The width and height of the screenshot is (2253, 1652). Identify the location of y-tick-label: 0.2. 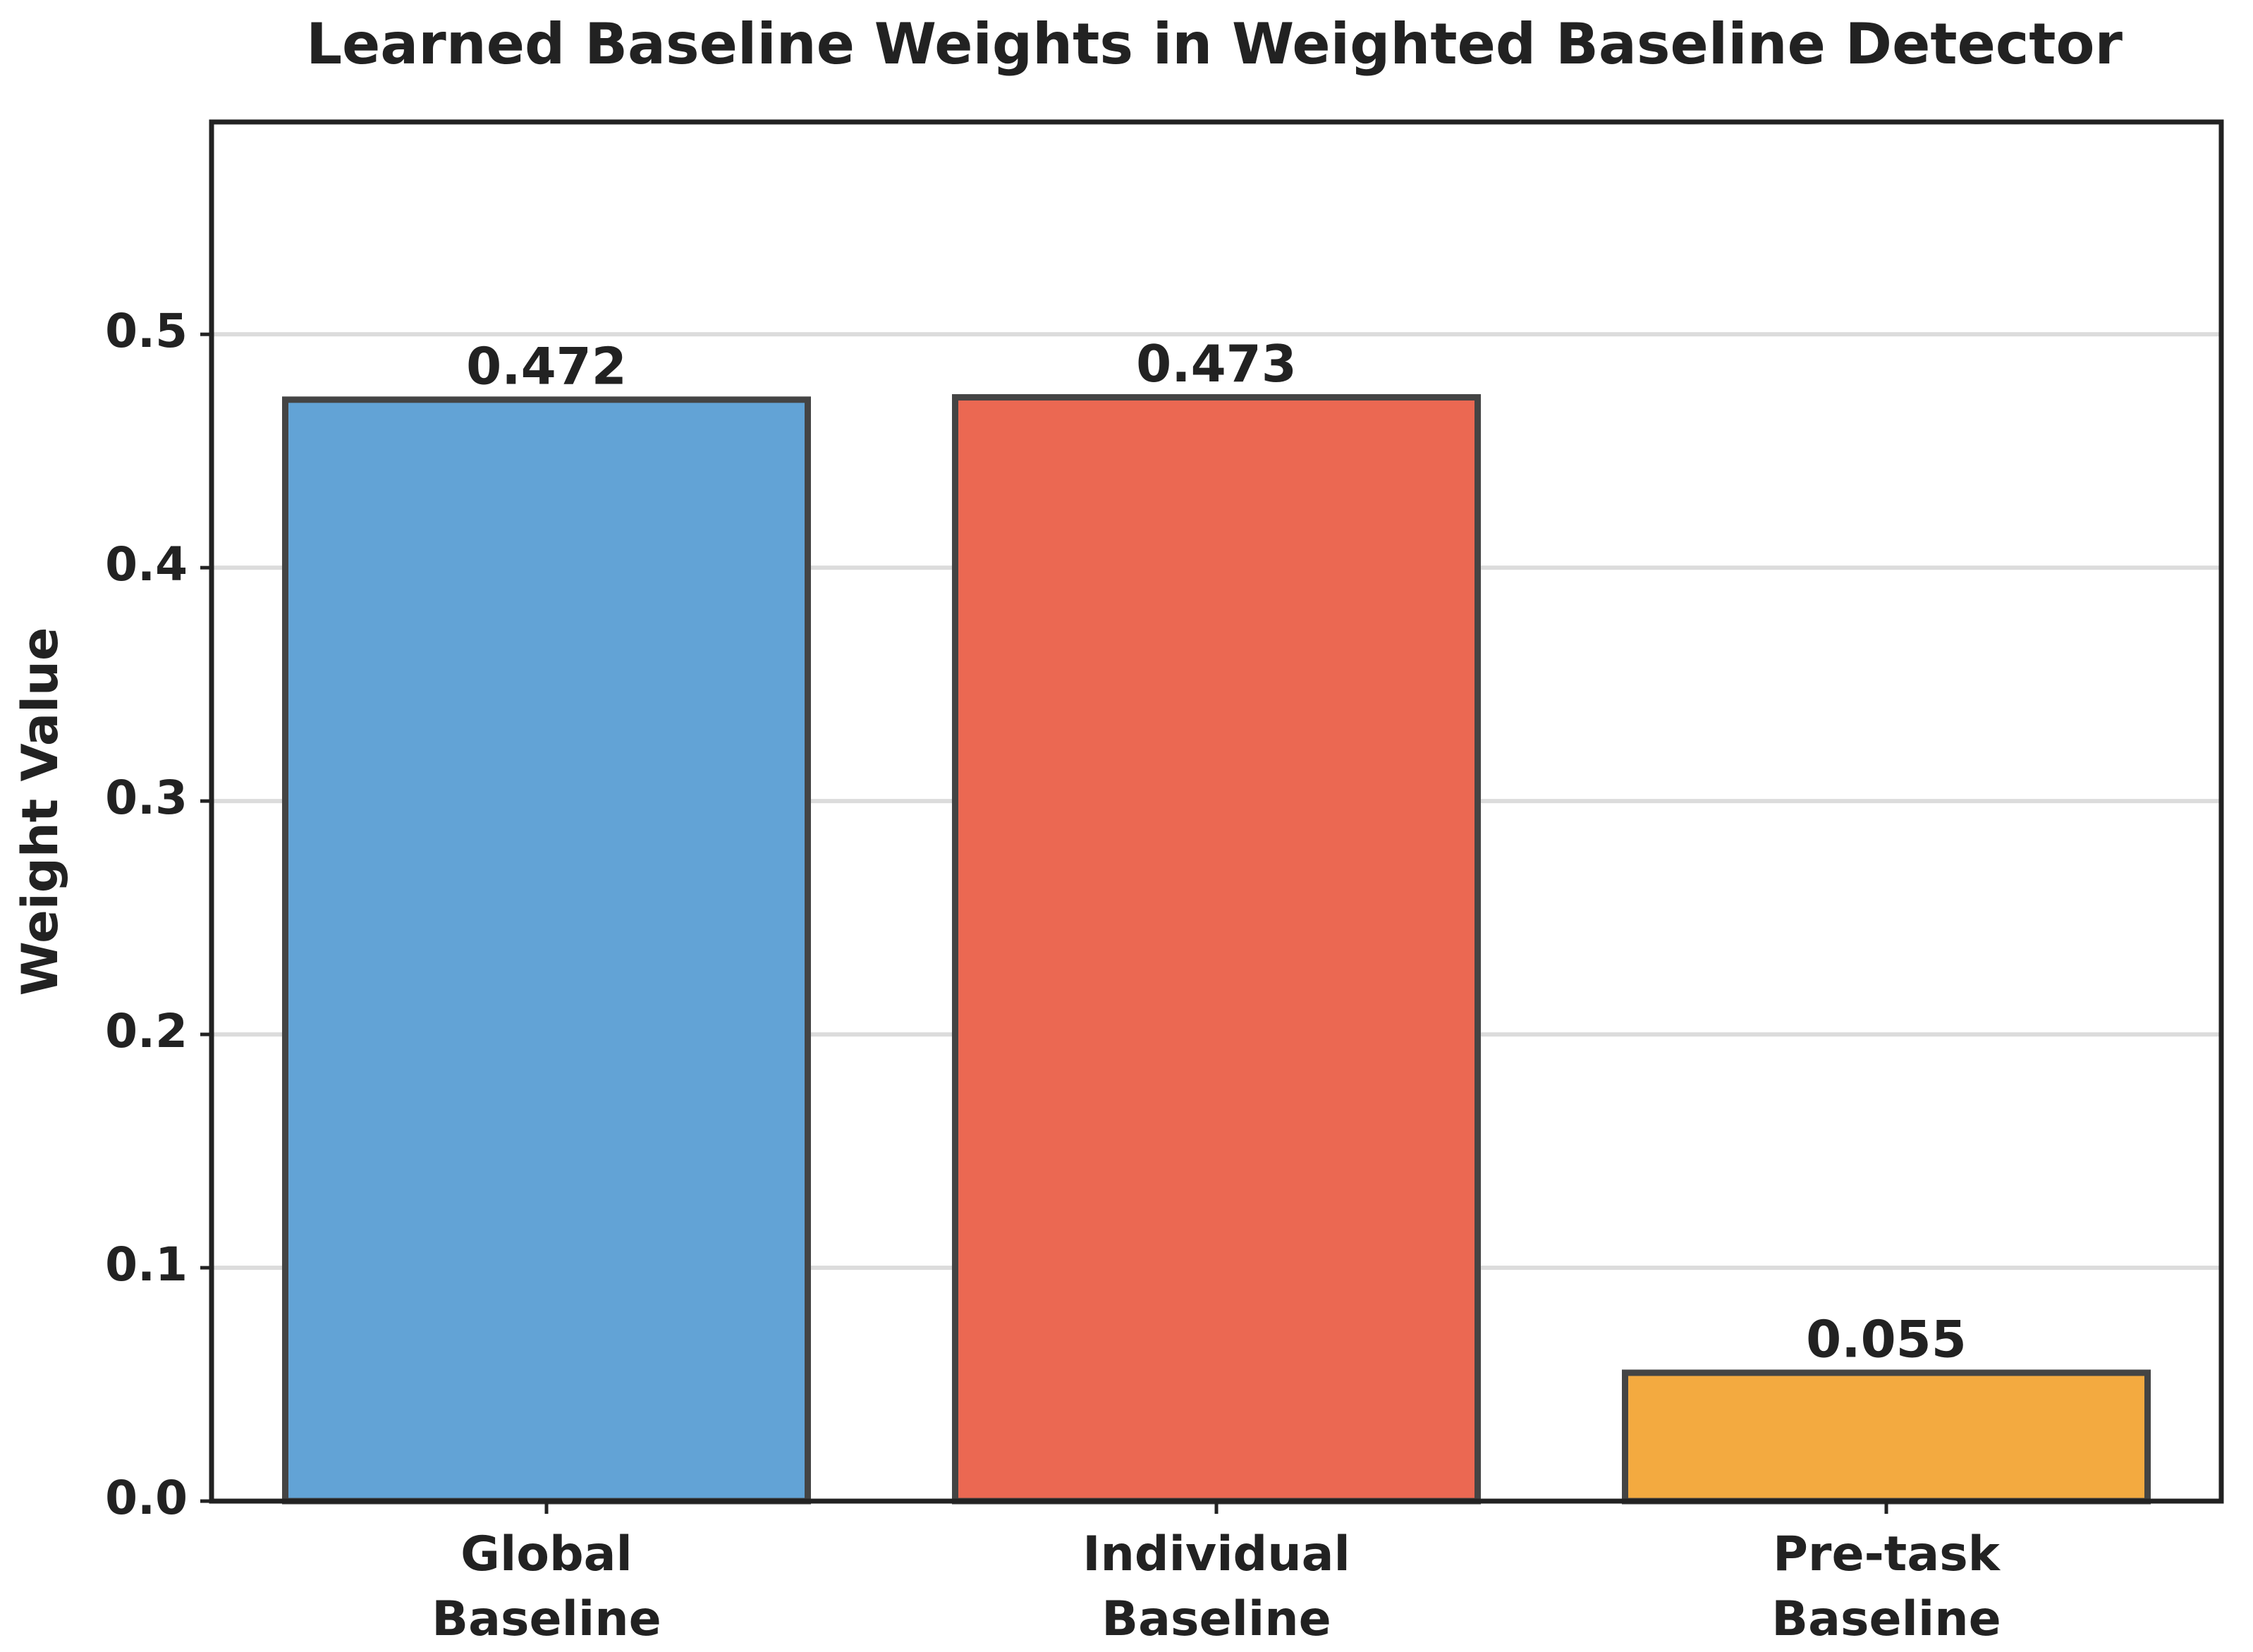
(146, 1031).